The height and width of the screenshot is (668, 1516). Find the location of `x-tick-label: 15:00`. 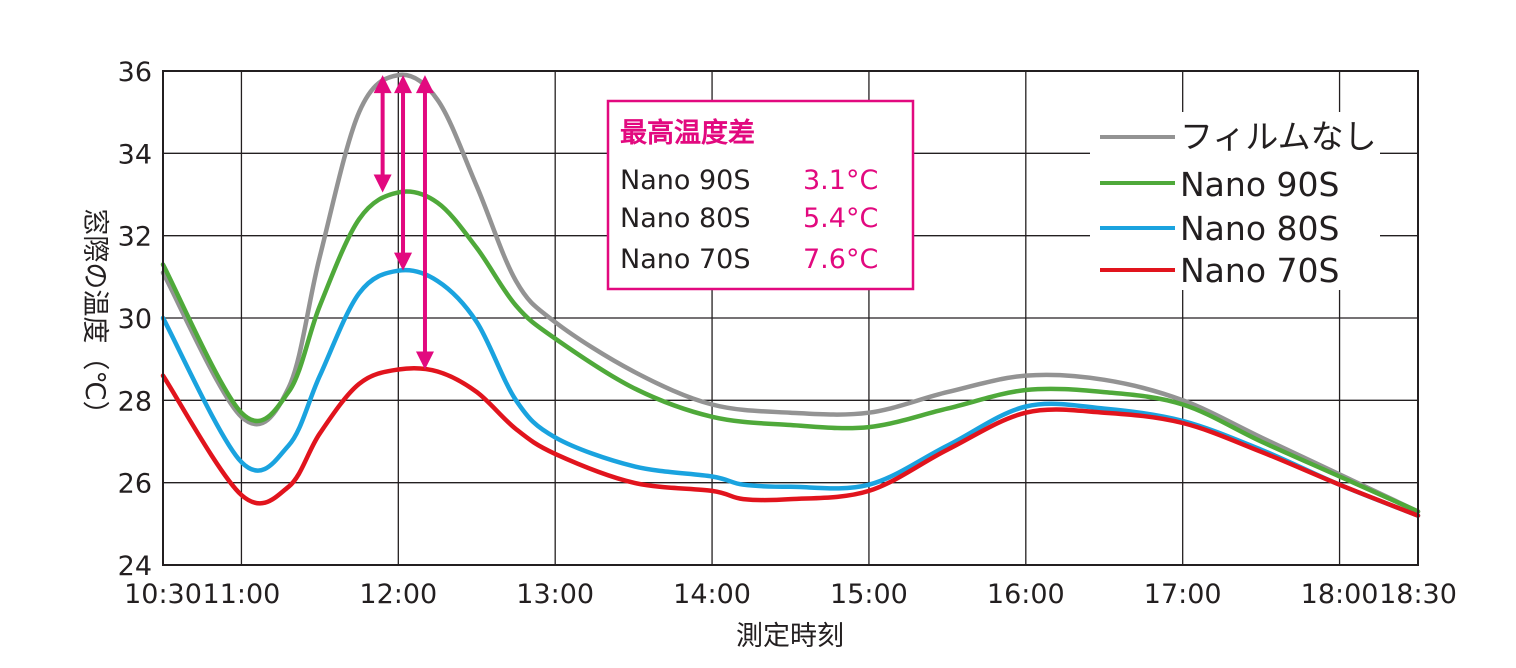

x-tick-label: 15:00 is located at coordinates (869, 594).